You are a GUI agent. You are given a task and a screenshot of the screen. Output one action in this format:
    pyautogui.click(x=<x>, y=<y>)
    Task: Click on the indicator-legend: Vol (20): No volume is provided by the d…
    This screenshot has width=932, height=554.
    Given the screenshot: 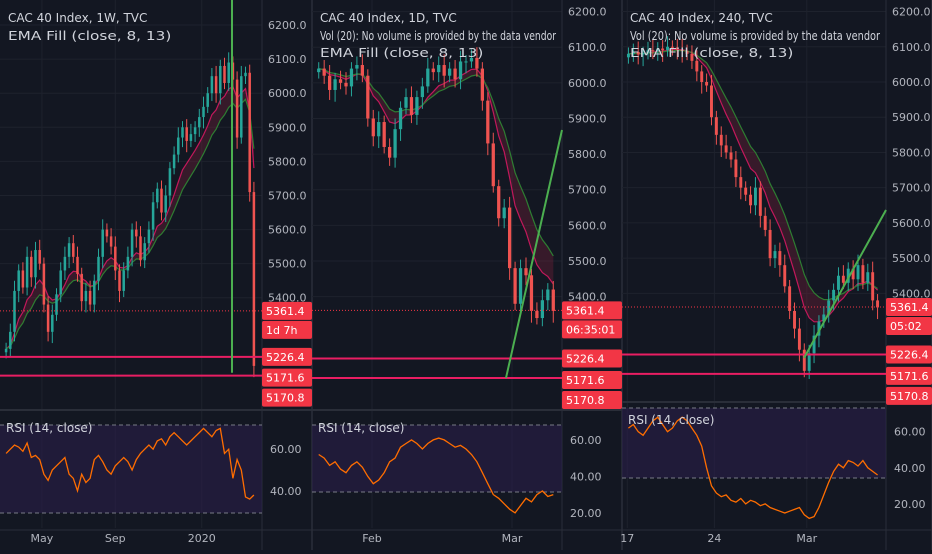 What is the action you would take?
    pyautogui.click(x=755, y=36)
    